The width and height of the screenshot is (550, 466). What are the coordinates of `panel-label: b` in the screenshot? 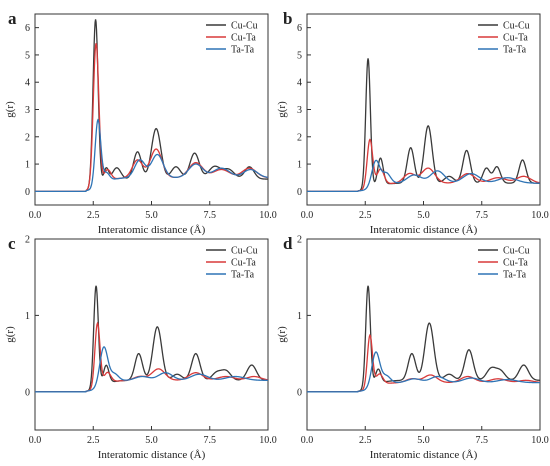 It's located at (287, 18).